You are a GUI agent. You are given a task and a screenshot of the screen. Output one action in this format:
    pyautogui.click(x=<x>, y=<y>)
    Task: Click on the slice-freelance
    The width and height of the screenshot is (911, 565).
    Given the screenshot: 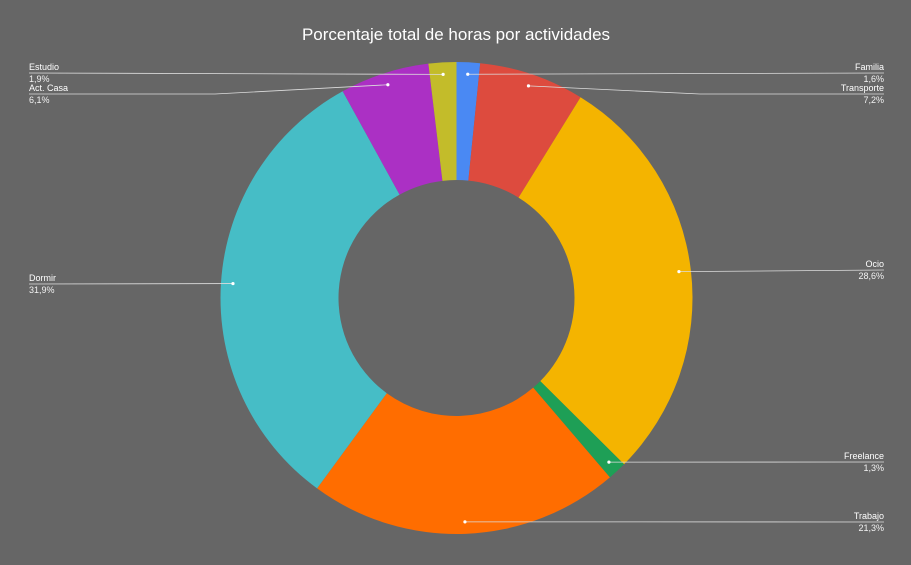 What is the action you would take?
    pyautogui.click(x=579, y=429)
    